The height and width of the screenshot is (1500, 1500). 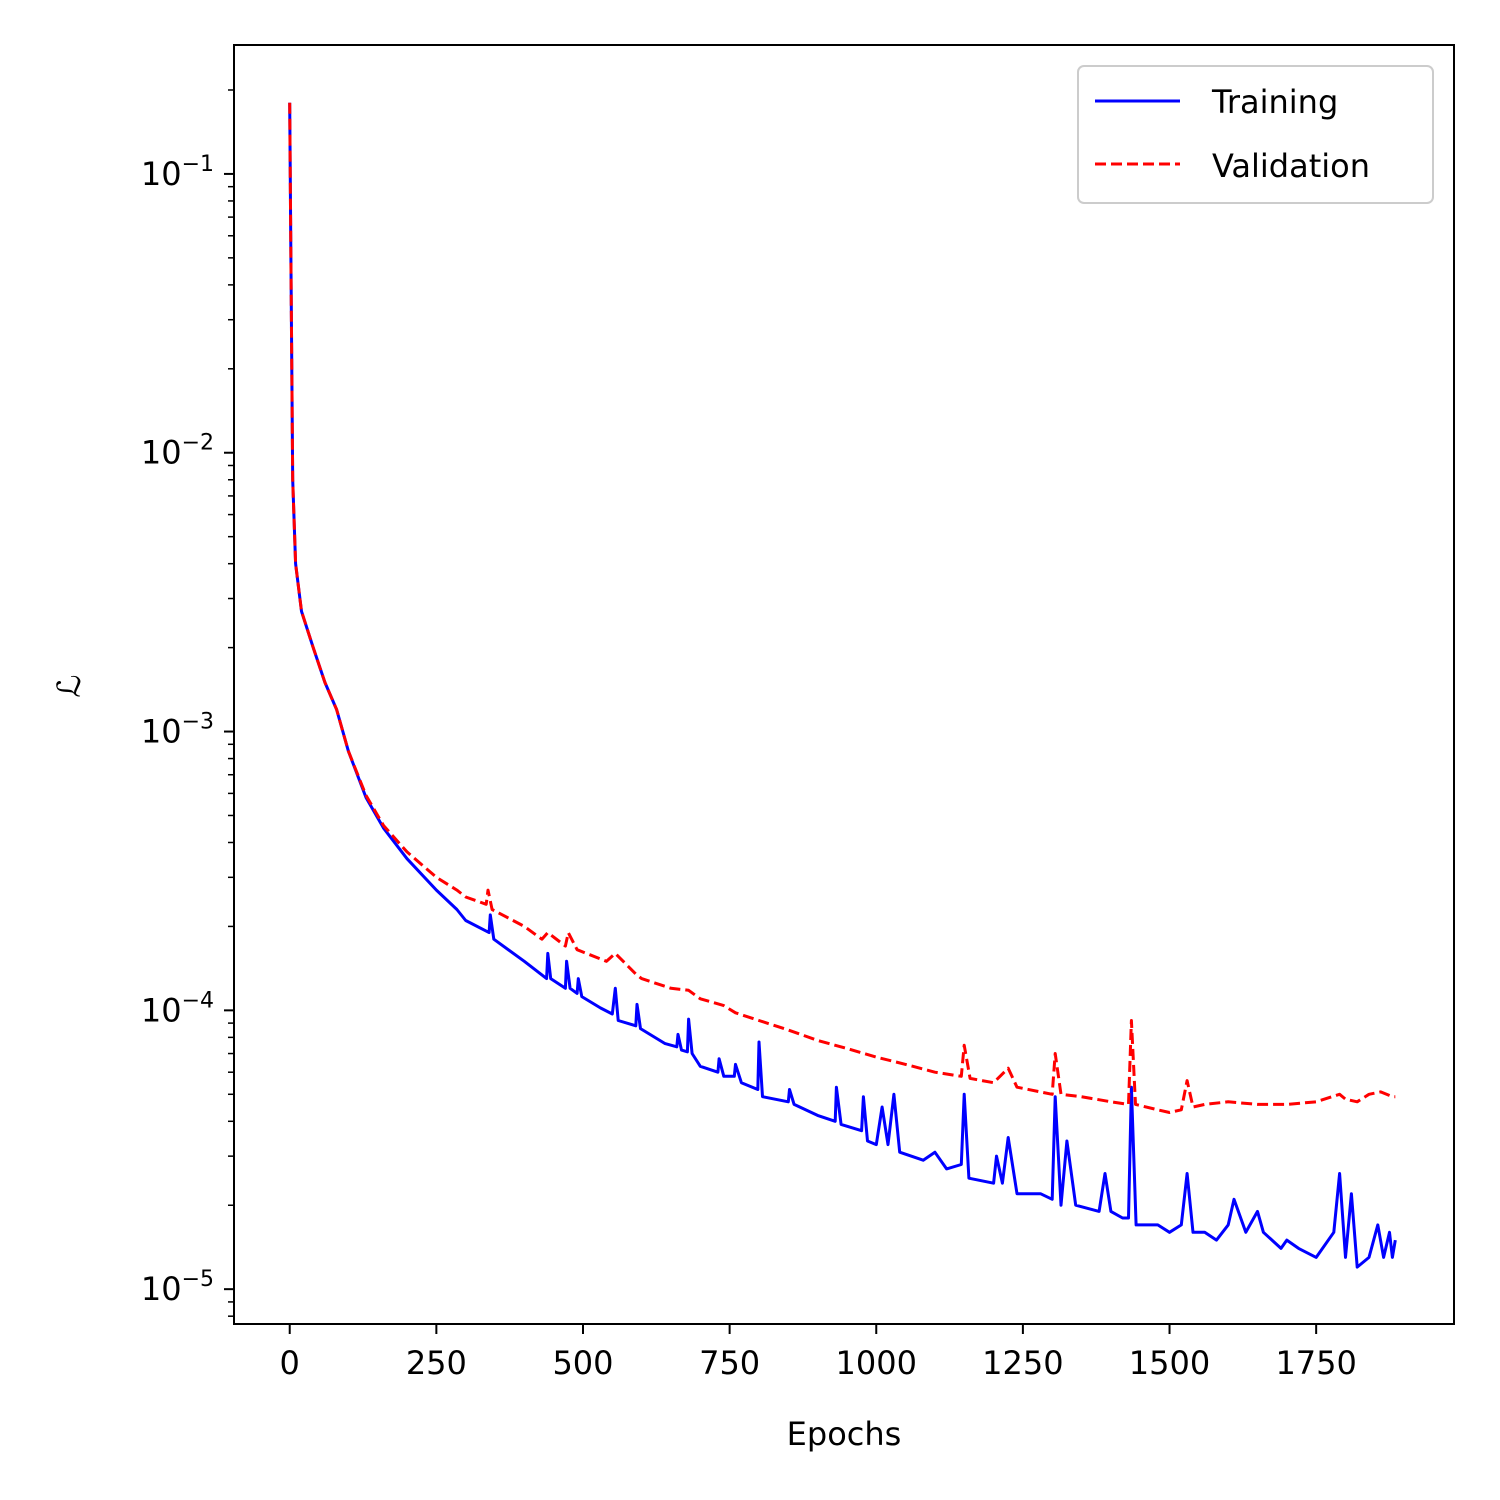 I want to click on y-tick-label-exponent: −4, so click(x=198, y=1000).